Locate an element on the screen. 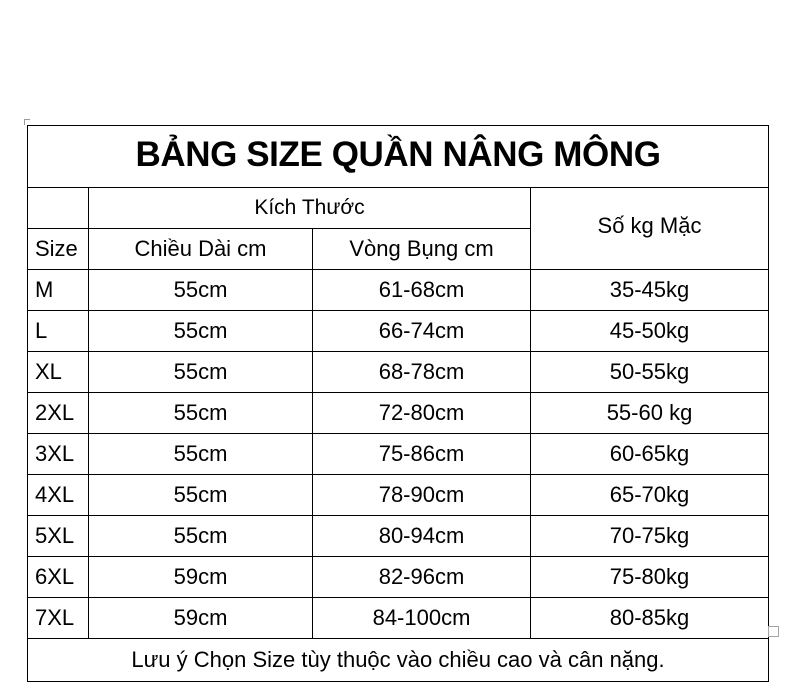  header-measurements-group: Kích Thước is located at coordinates (309, 208).